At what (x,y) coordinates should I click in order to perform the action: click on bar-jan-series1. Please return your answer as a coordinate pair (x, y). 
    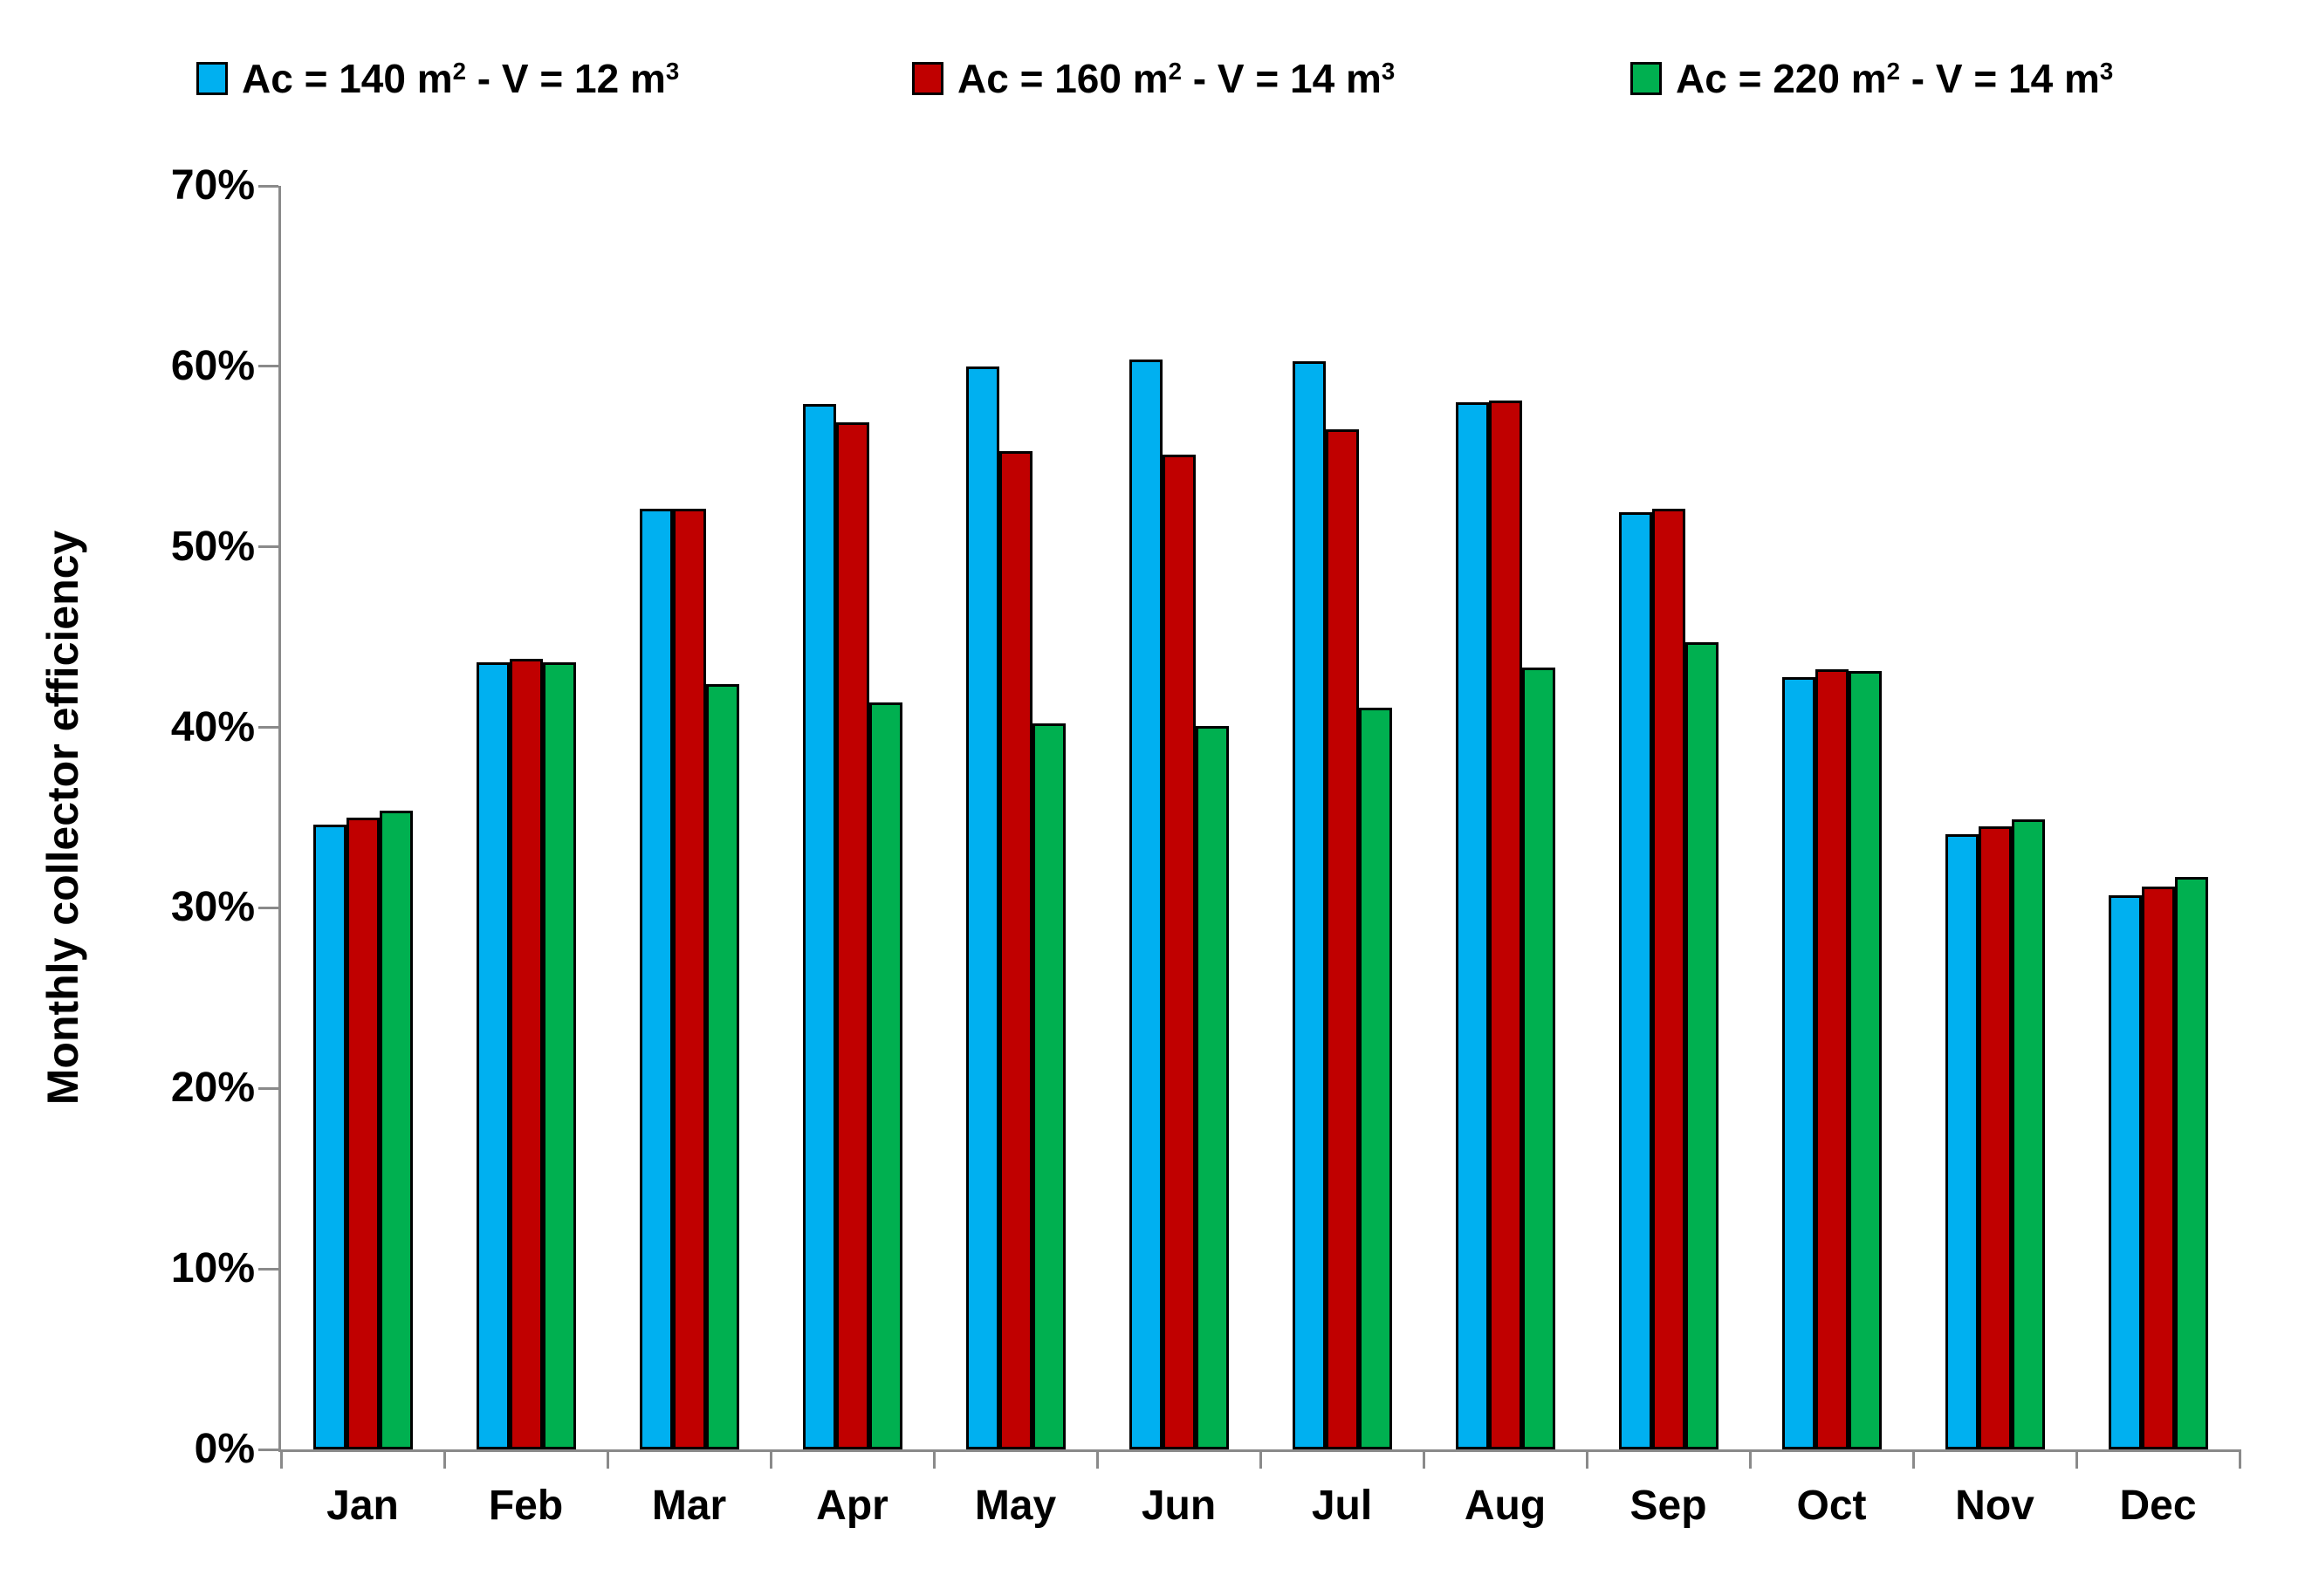
    Looking at the image, I should click on (329, 1137).